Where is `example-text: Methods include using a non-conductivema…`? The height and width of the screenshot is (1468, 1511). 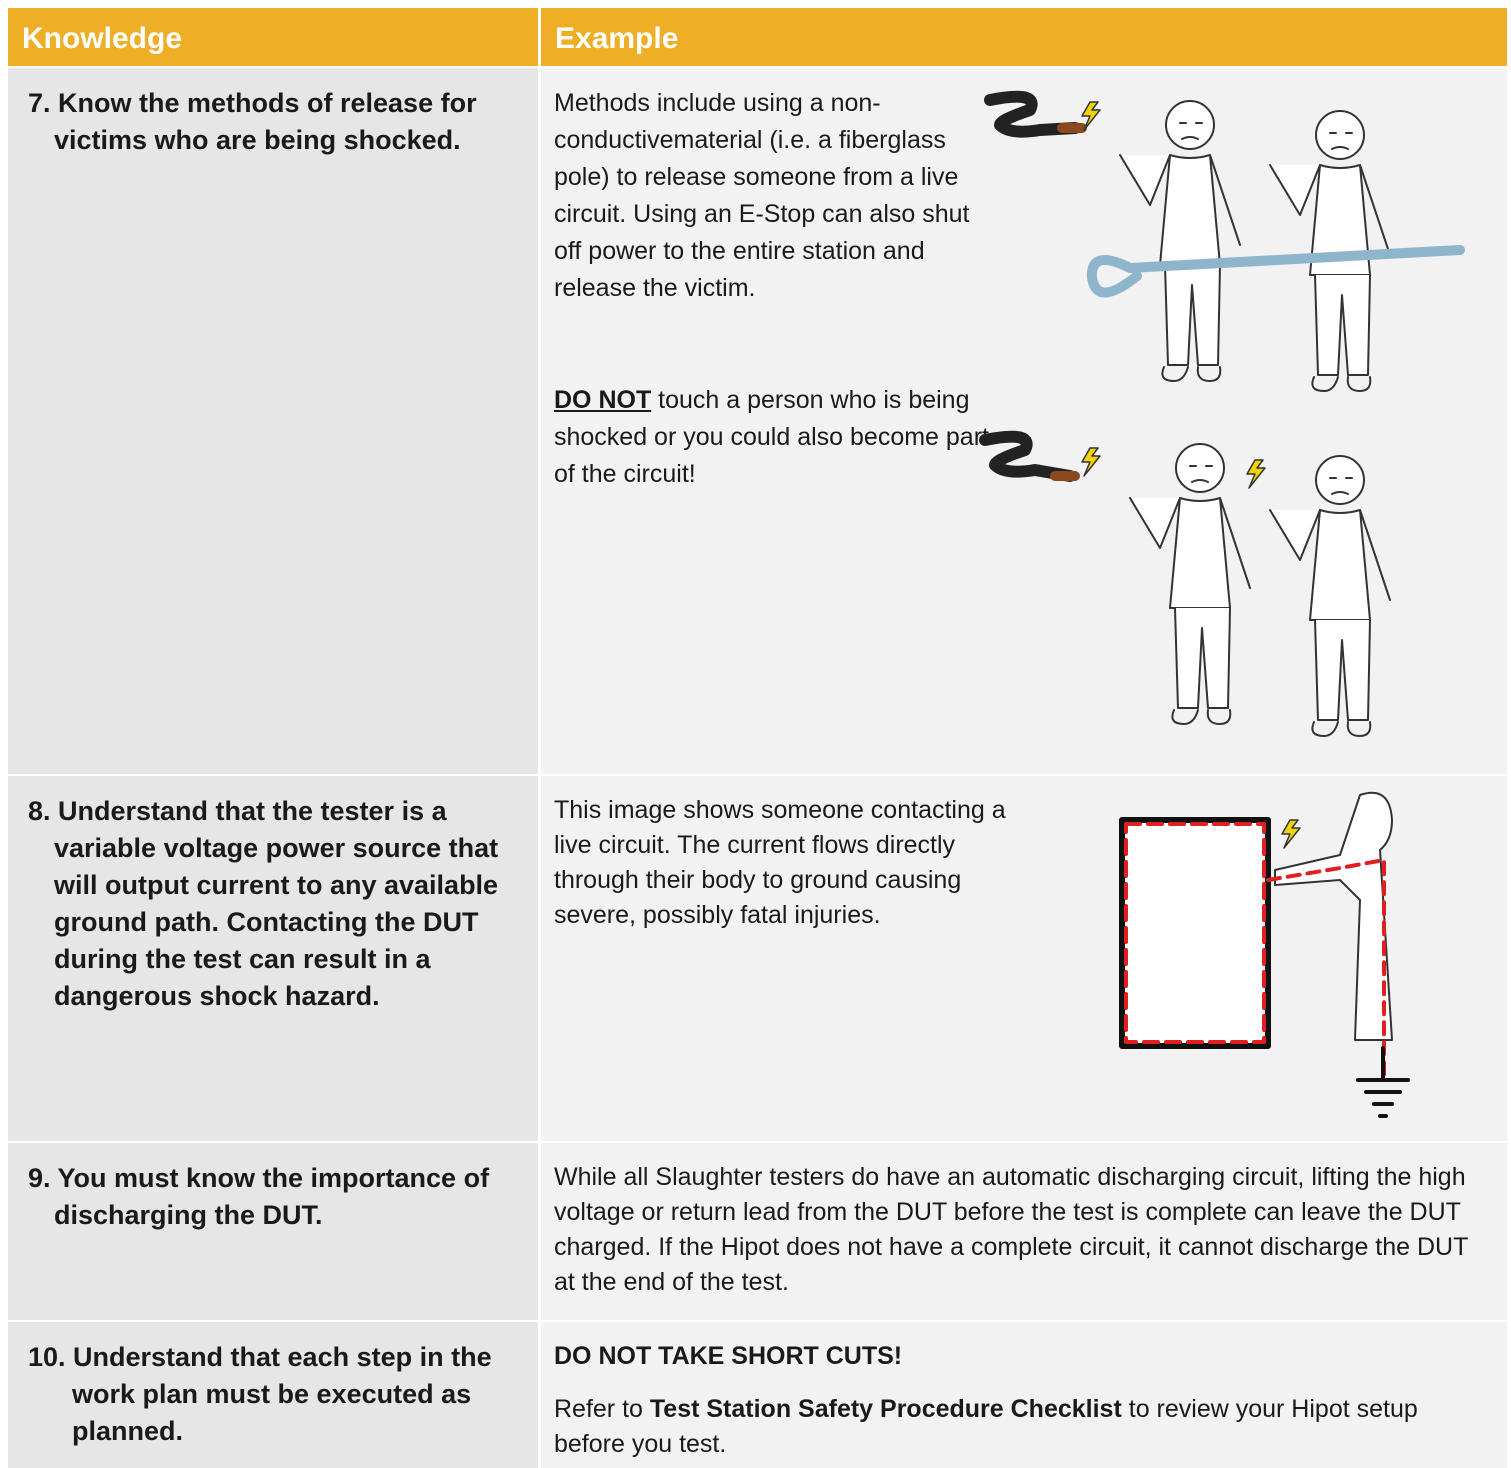
example-text: Methods include using a non-conductivema… is located at coordinates (762, 195).